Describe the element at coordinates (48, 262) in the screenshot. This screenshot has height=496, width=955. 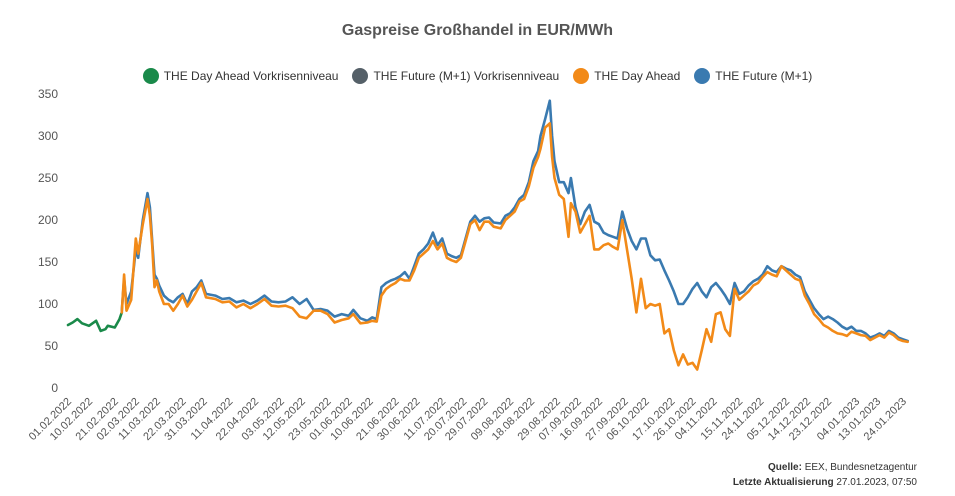
I see `y-tick-label: 150` at that location.